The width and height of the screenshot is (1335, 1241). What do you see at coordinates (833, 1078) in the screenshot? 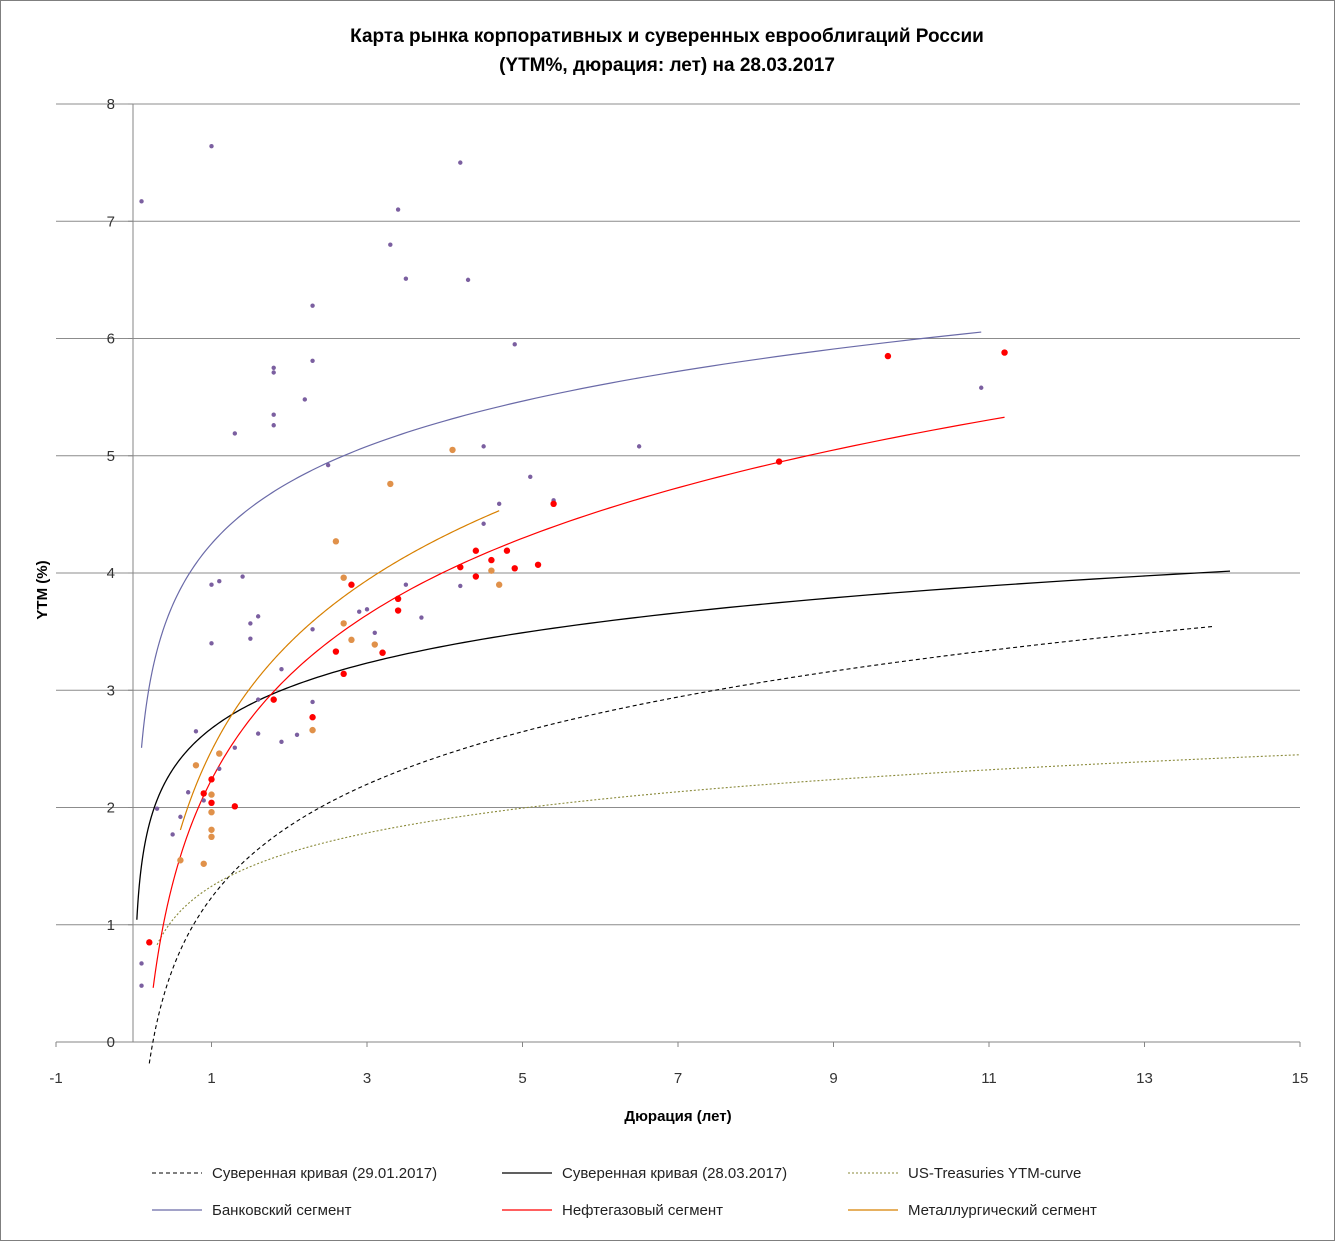
I see `x-tick-label: 9` at bounding box center [833, 1078].